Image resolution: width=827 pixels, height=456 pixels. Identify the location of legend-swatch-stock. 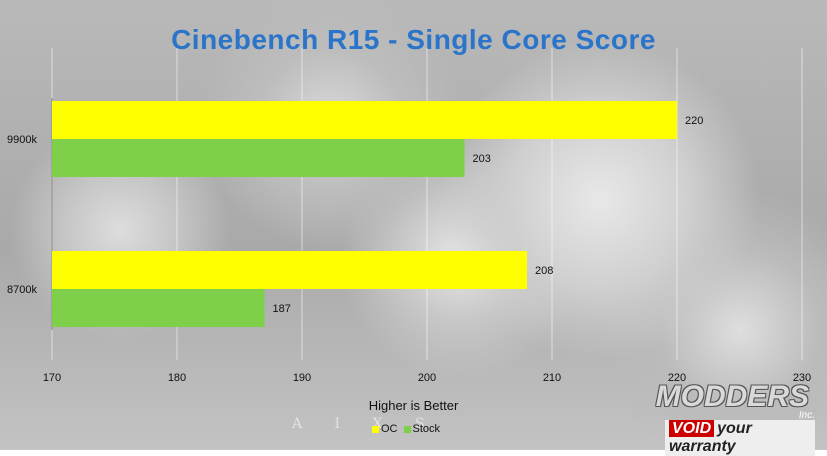
(407, 429).